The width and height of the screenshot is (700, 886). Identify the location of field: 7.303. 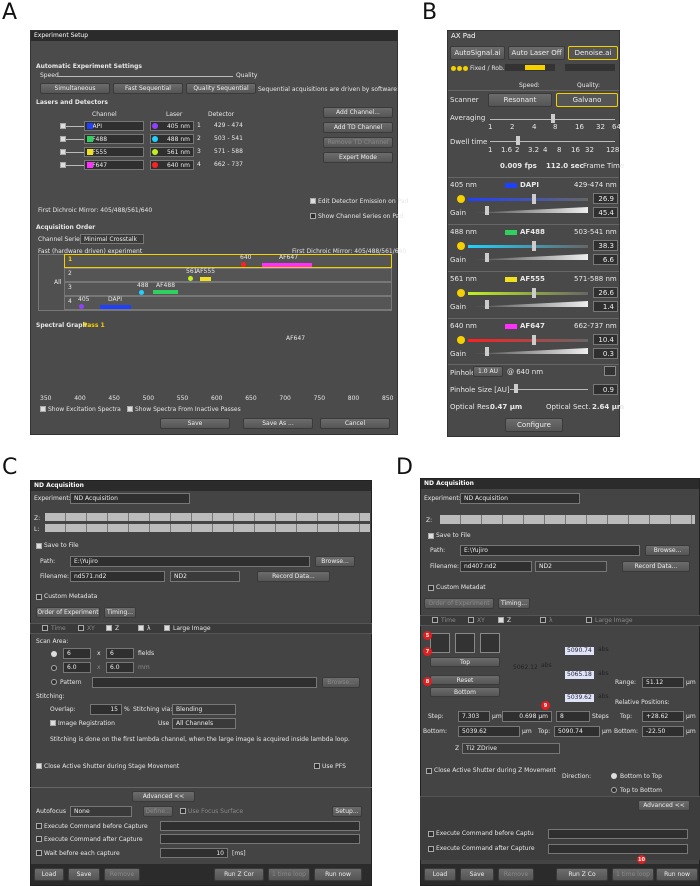
(474, 716).